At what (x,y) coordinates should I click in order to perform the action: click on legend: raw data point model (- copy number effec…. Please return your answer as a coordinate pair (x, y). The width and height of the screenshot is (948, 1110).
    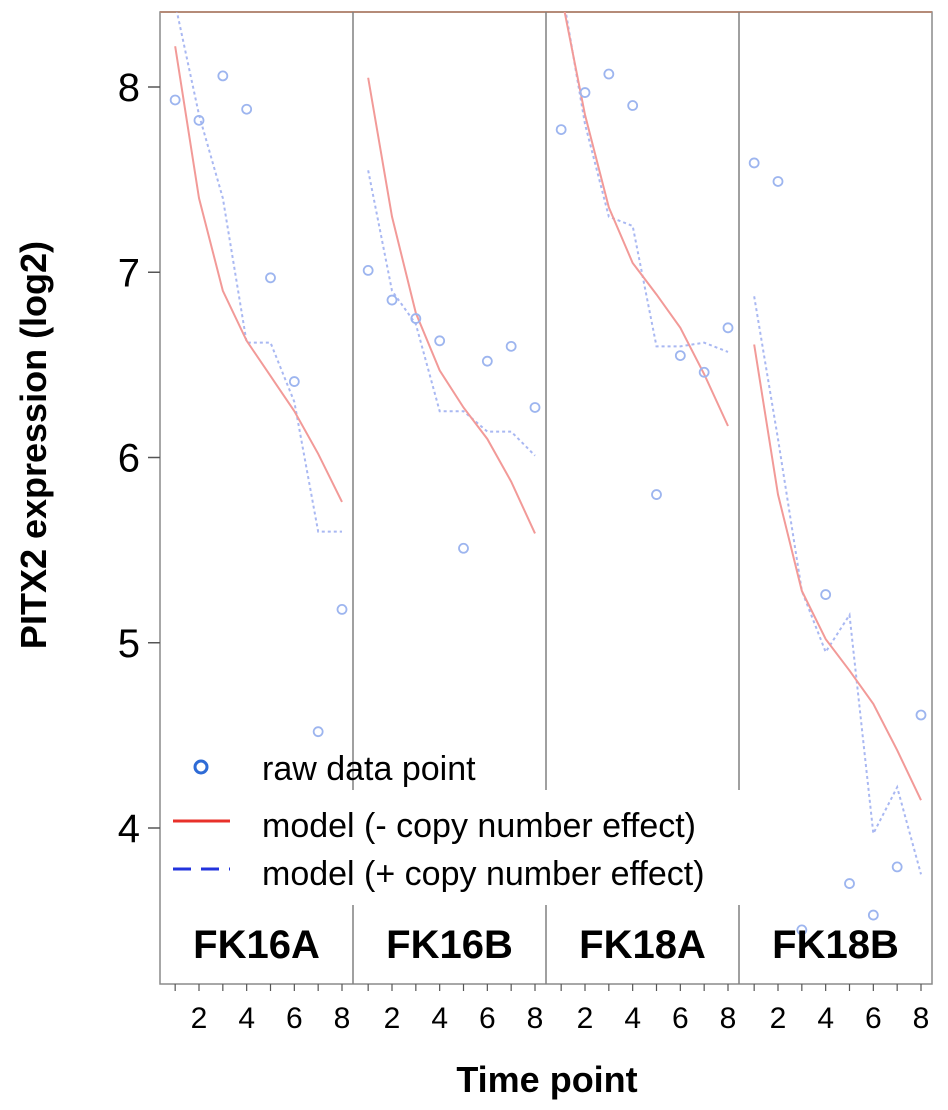
    Looking at the image, I should click on (439, 821).